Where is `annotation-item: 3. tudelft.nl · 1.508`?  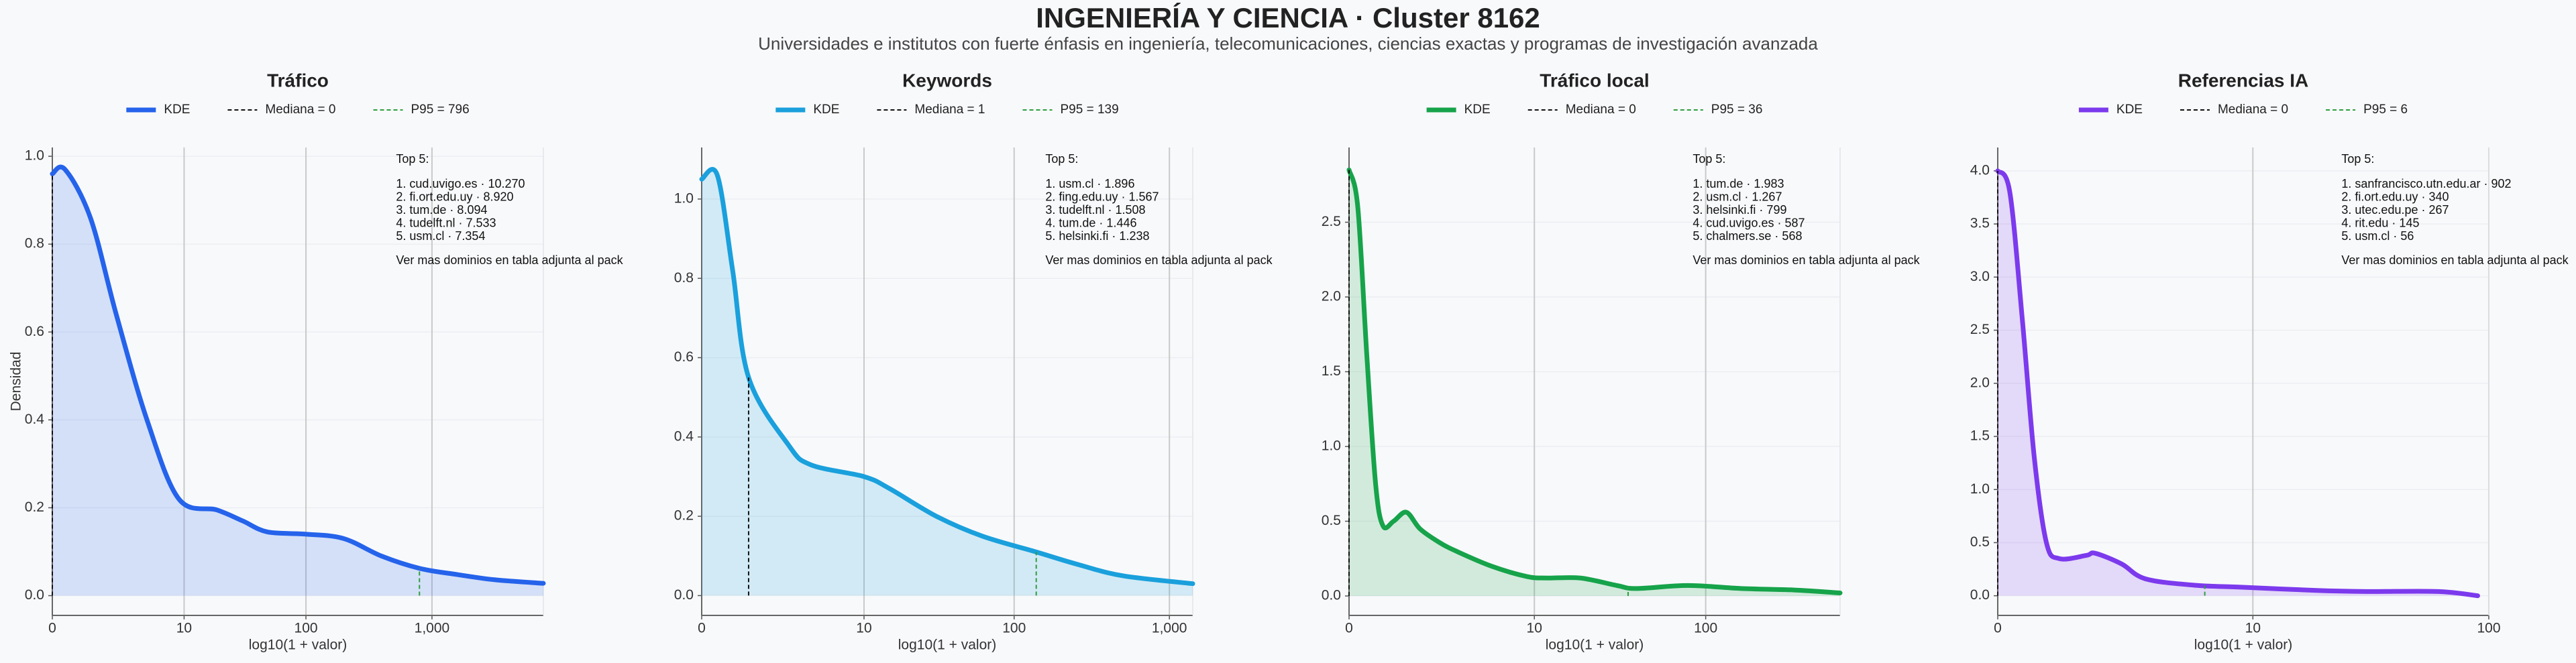 annotation-item: 3. tudelft.nl · 1.508 is located at coordinates (1095, 210).